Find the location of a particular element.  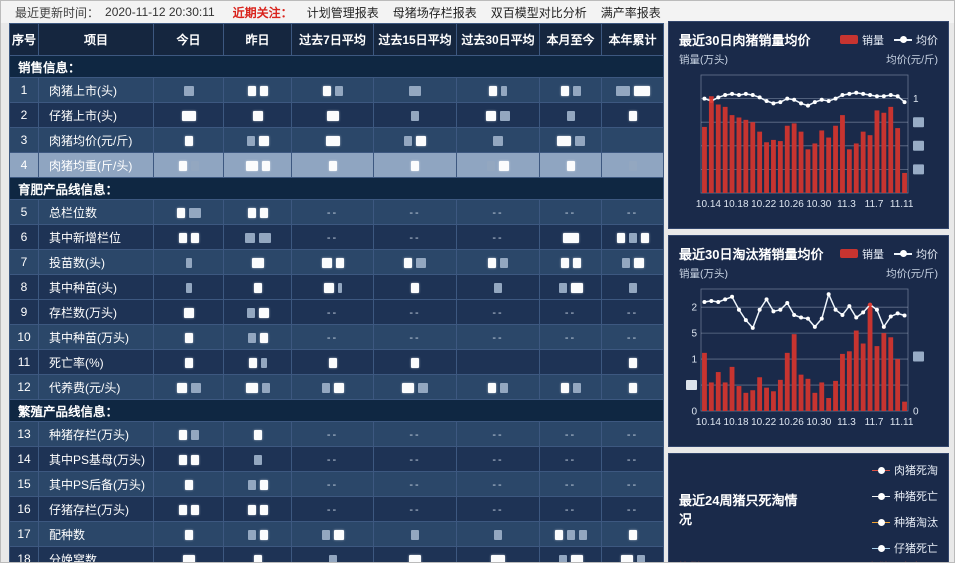

table-row: 16 仔猪存栏(万头) -- -- -- -- -- is located at coordinates (336, 509).